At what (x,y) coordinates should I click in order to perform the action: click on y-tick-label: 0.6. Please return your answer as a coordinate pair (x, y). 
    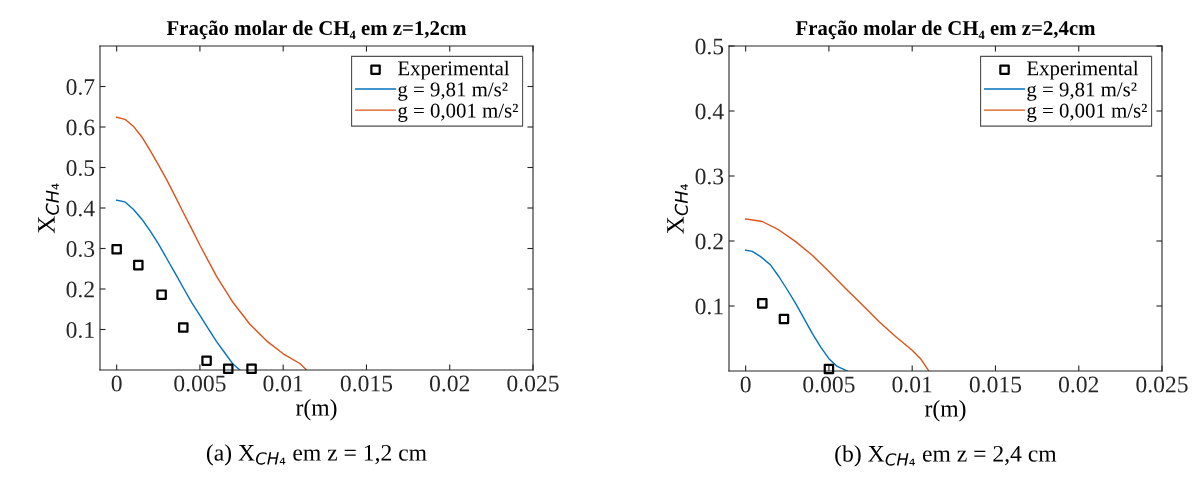
    Looking at the image, I should click on (80, 127).